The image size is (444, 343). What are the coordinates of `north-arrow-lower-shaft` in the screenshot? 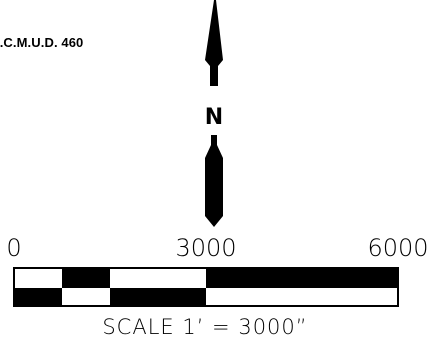 It's located at (214, 181).